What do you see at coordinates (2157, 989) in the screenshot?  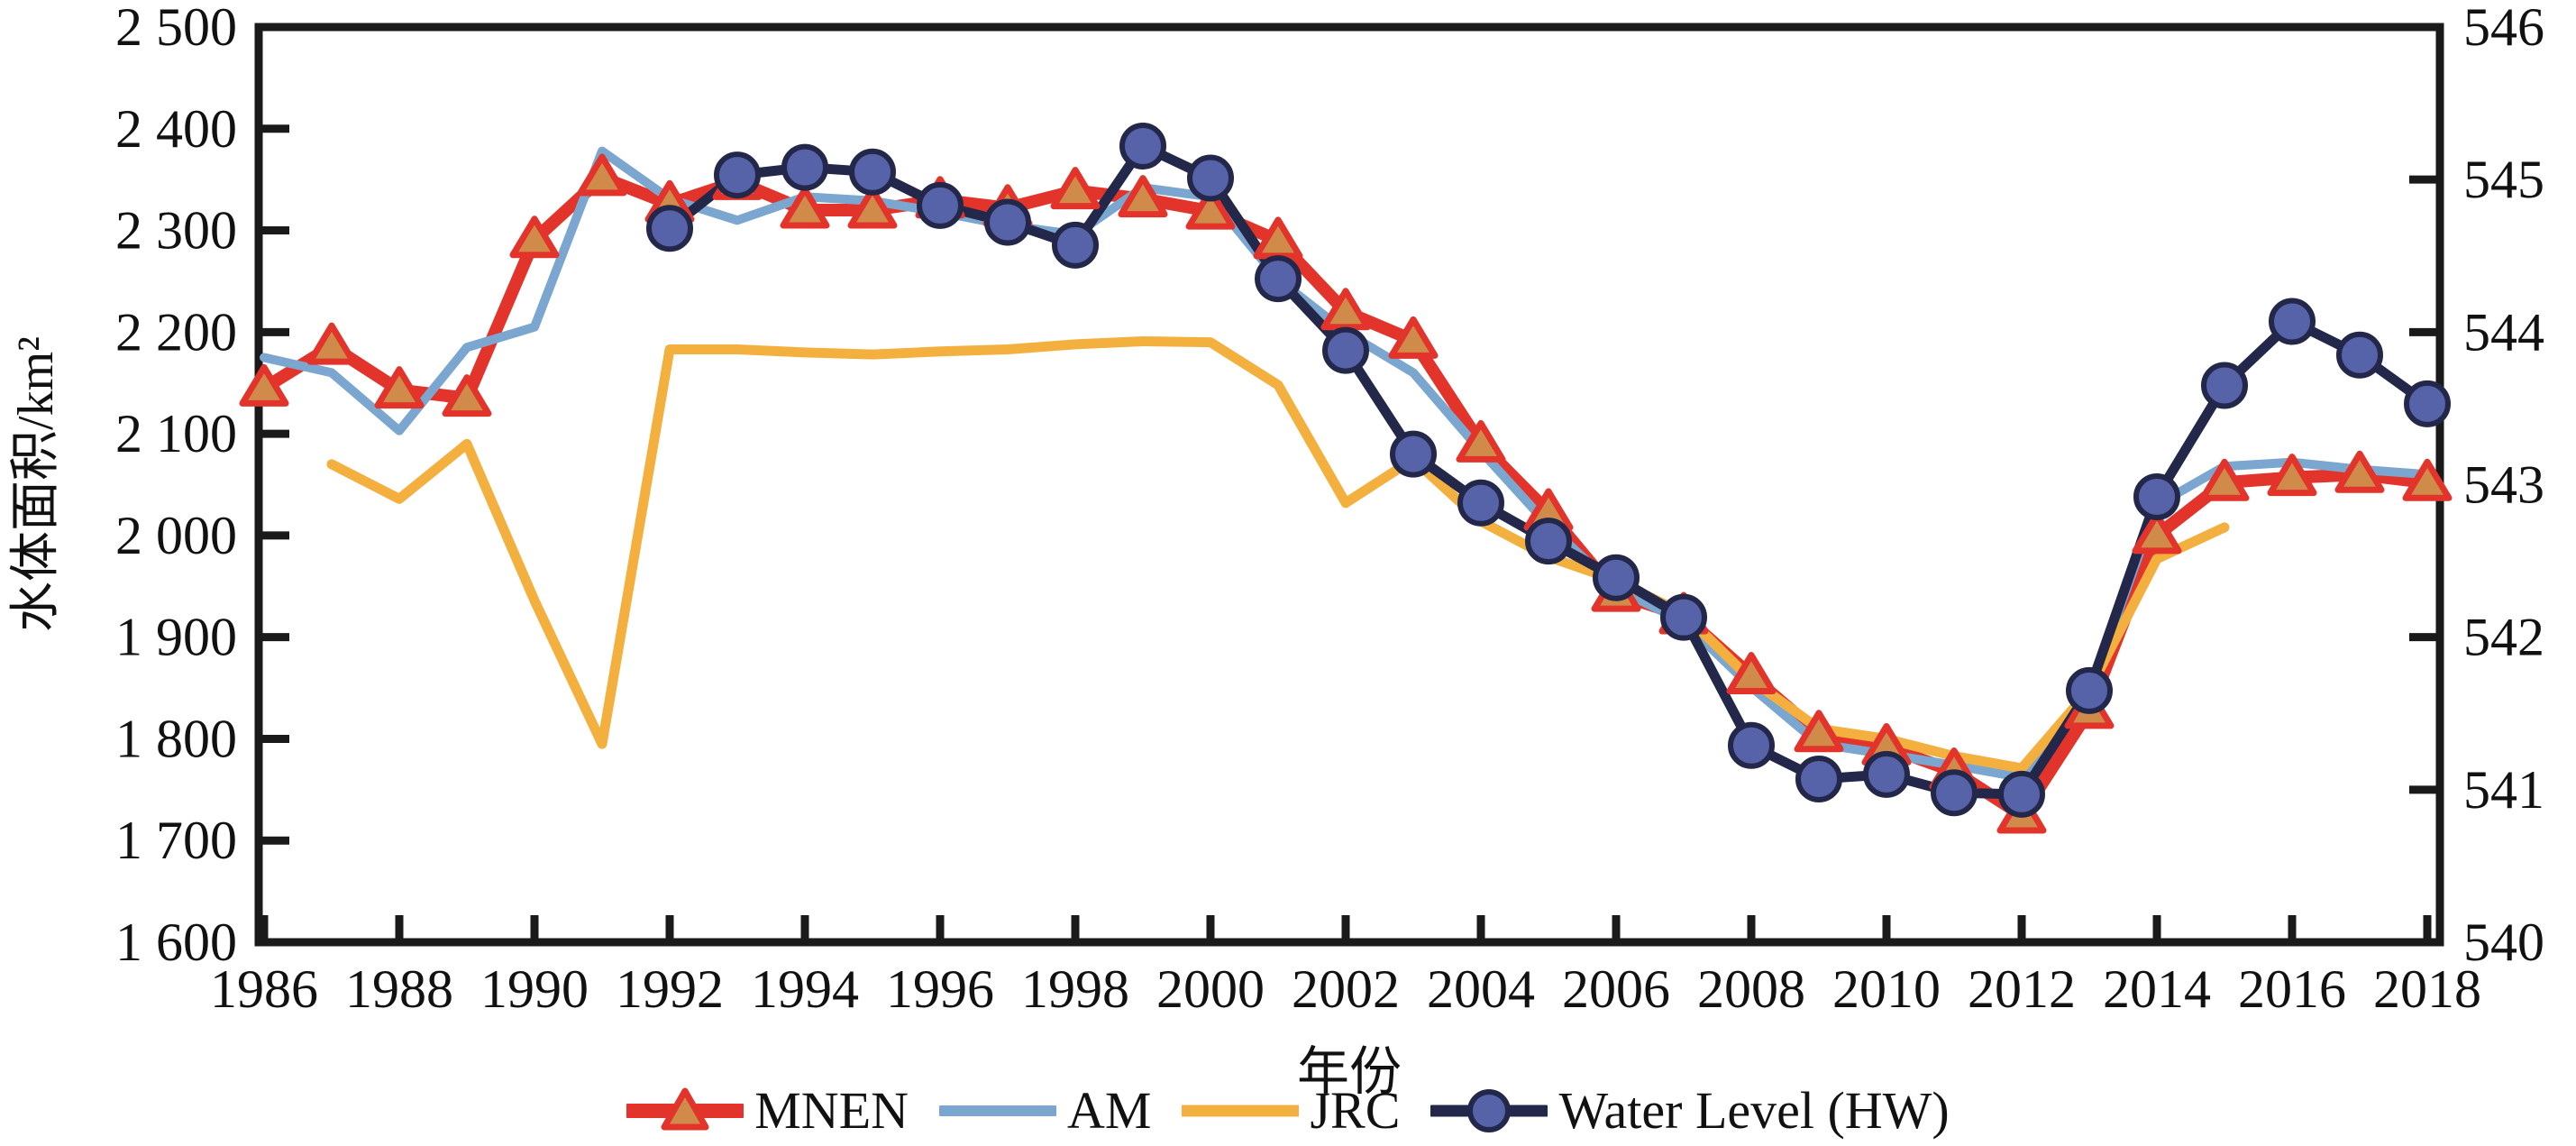 I see `x-tick-label: 2014` at bounding box center [2157, 989].